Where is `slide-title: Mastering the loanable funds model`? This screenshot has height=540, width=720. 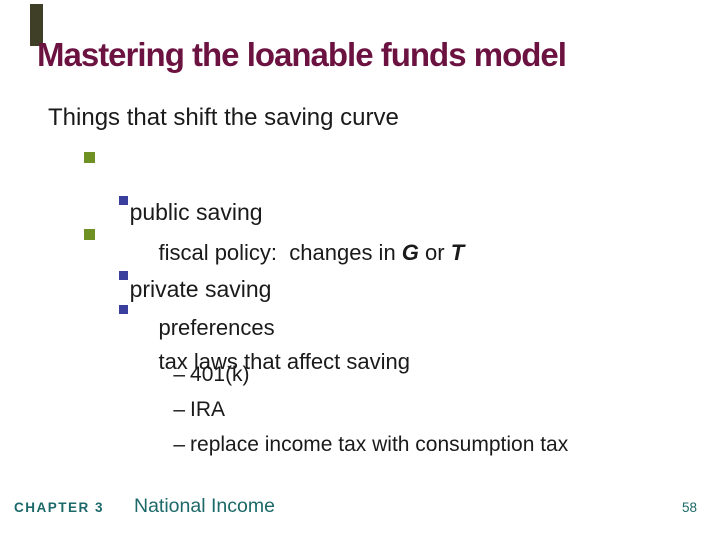 slide-title: Mastering the loanable funds model is located at coordinates (302, 54).